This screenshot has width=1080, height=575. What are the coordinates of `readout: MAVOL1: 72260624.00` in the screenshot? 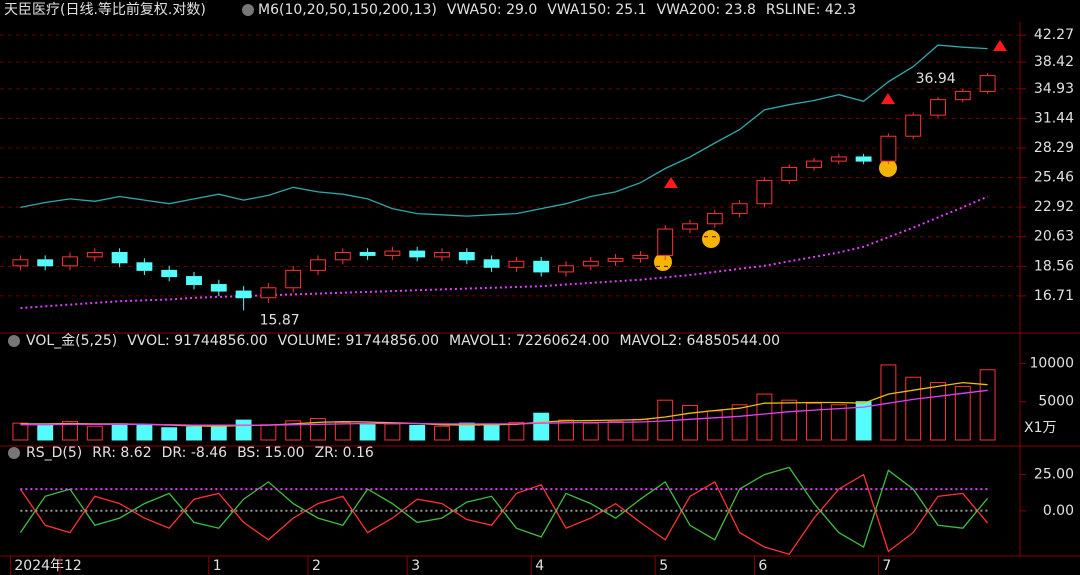 It's located at (529, 341).